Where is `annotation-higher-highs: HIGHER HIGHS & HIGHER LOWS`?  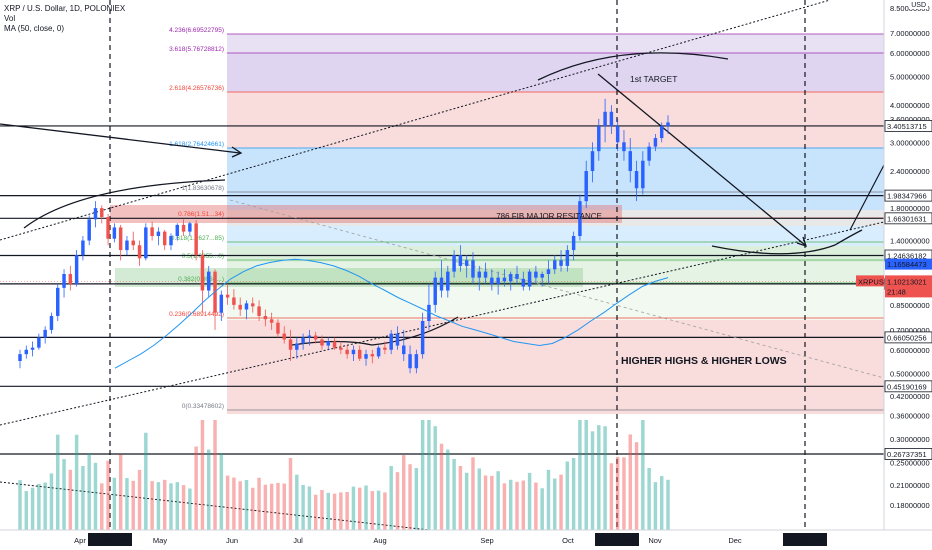 annotation-higher-highs: HIGHER HIGHS & HIGHER LOWS is located at coordinates (704, 361).